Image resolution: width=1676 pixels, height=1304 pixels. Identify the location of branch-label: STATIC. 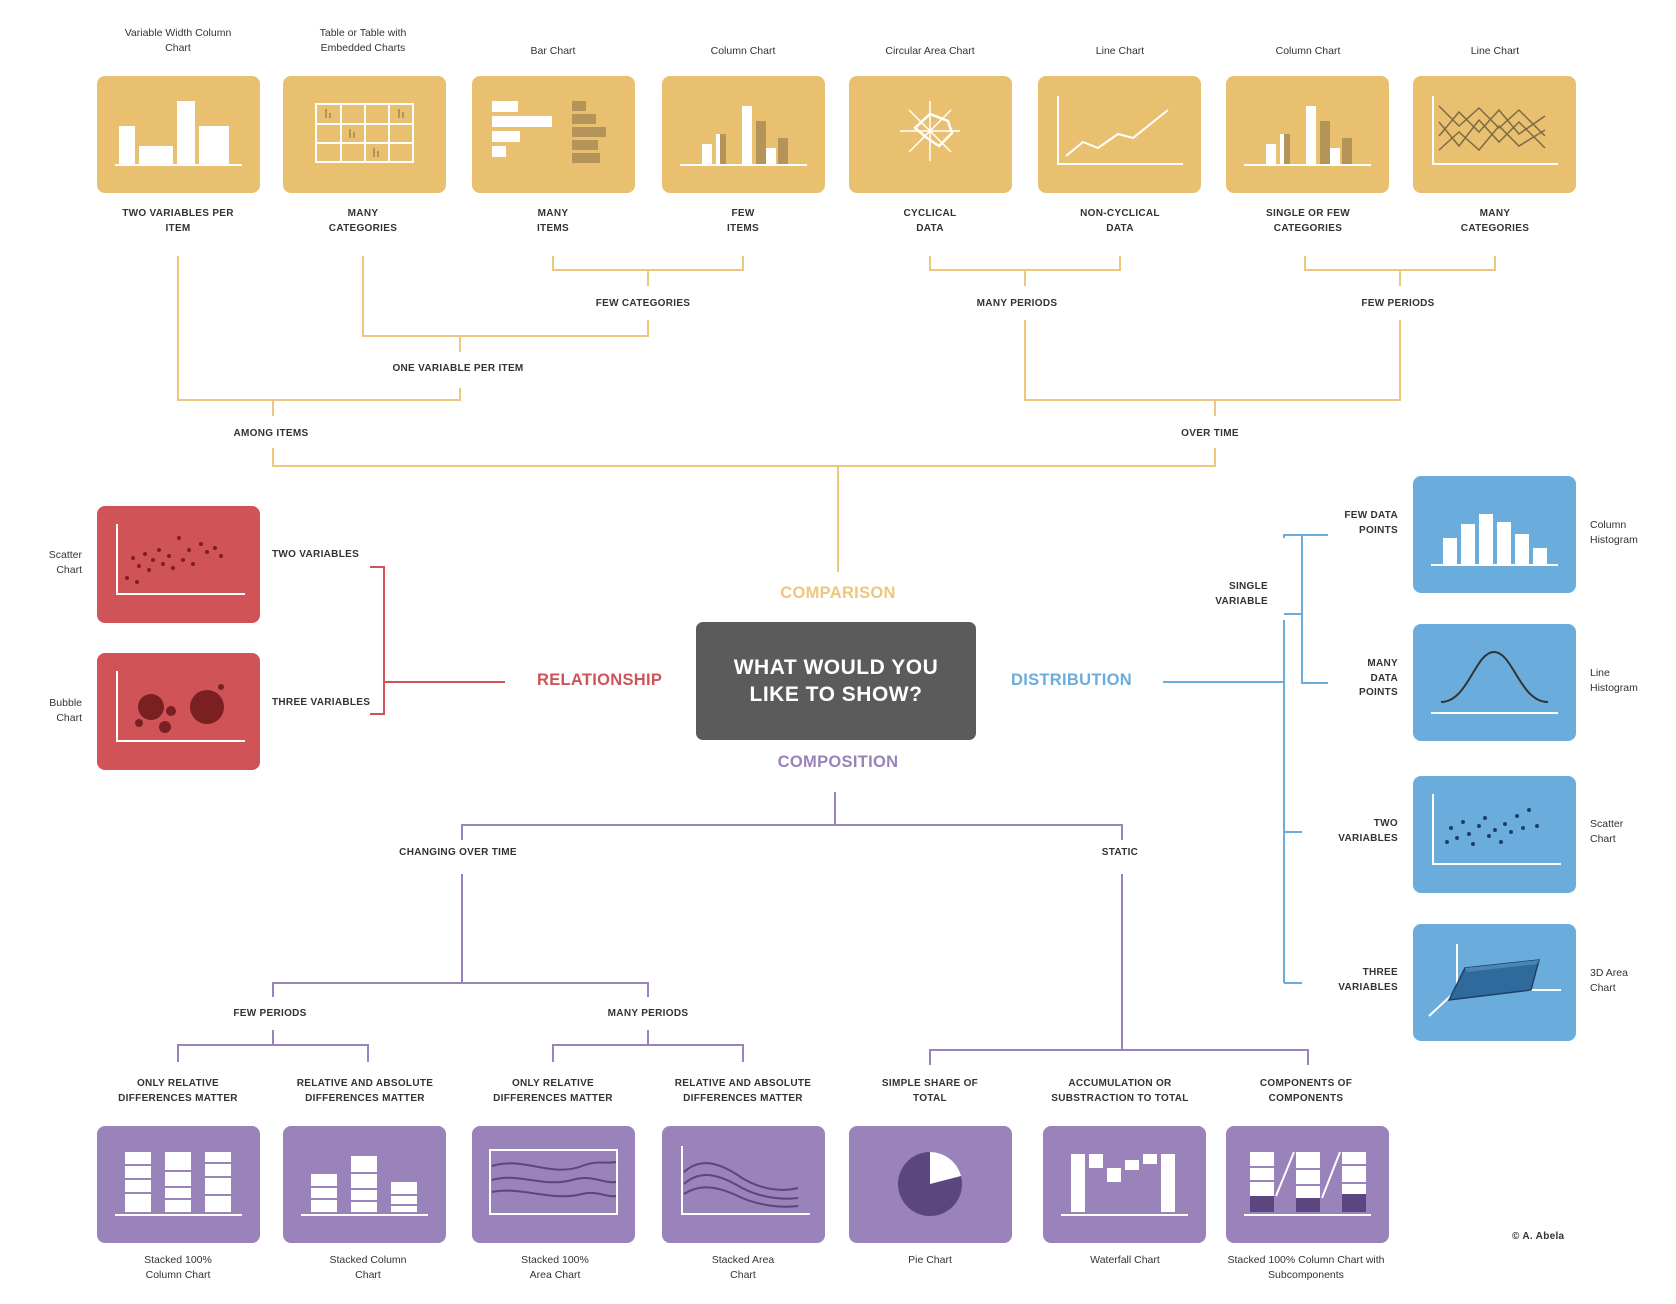
(1120, 852).